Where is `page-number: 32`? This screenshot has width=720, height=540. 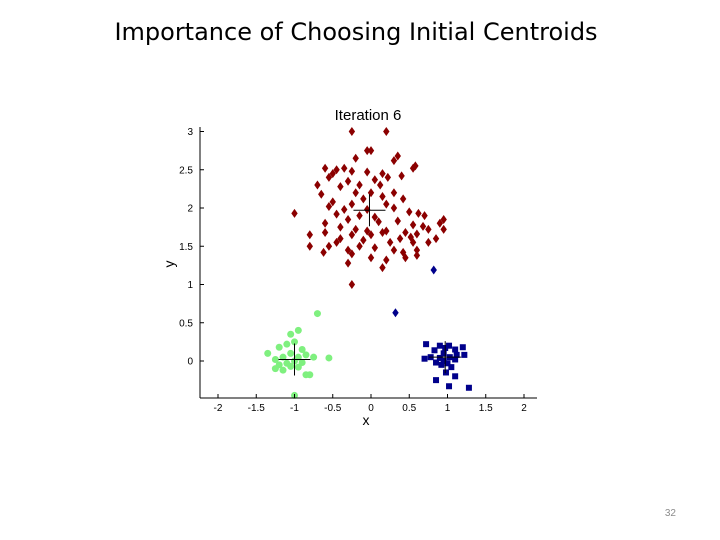 page-number: 32 is located at coordinates (670, 513).